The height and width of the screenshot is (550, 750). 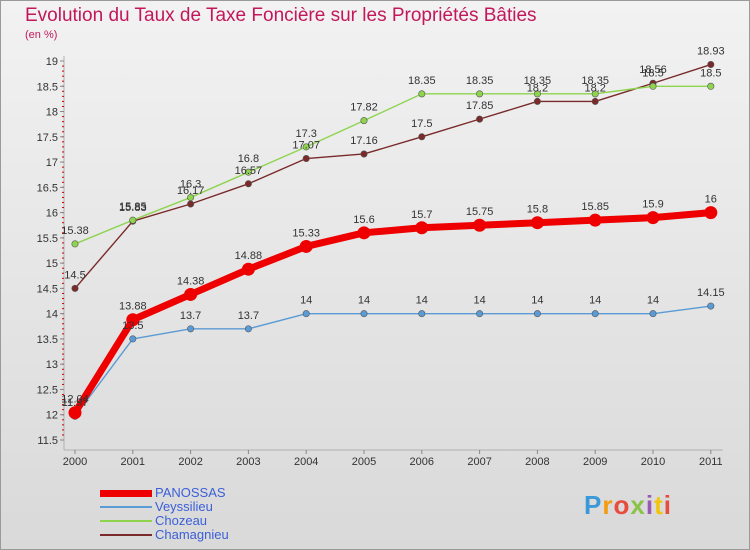 What do you see at coordinates (133, 462) in the screenshot?
I see `x-tick-label: 2001` at bounding box center [133, 462].